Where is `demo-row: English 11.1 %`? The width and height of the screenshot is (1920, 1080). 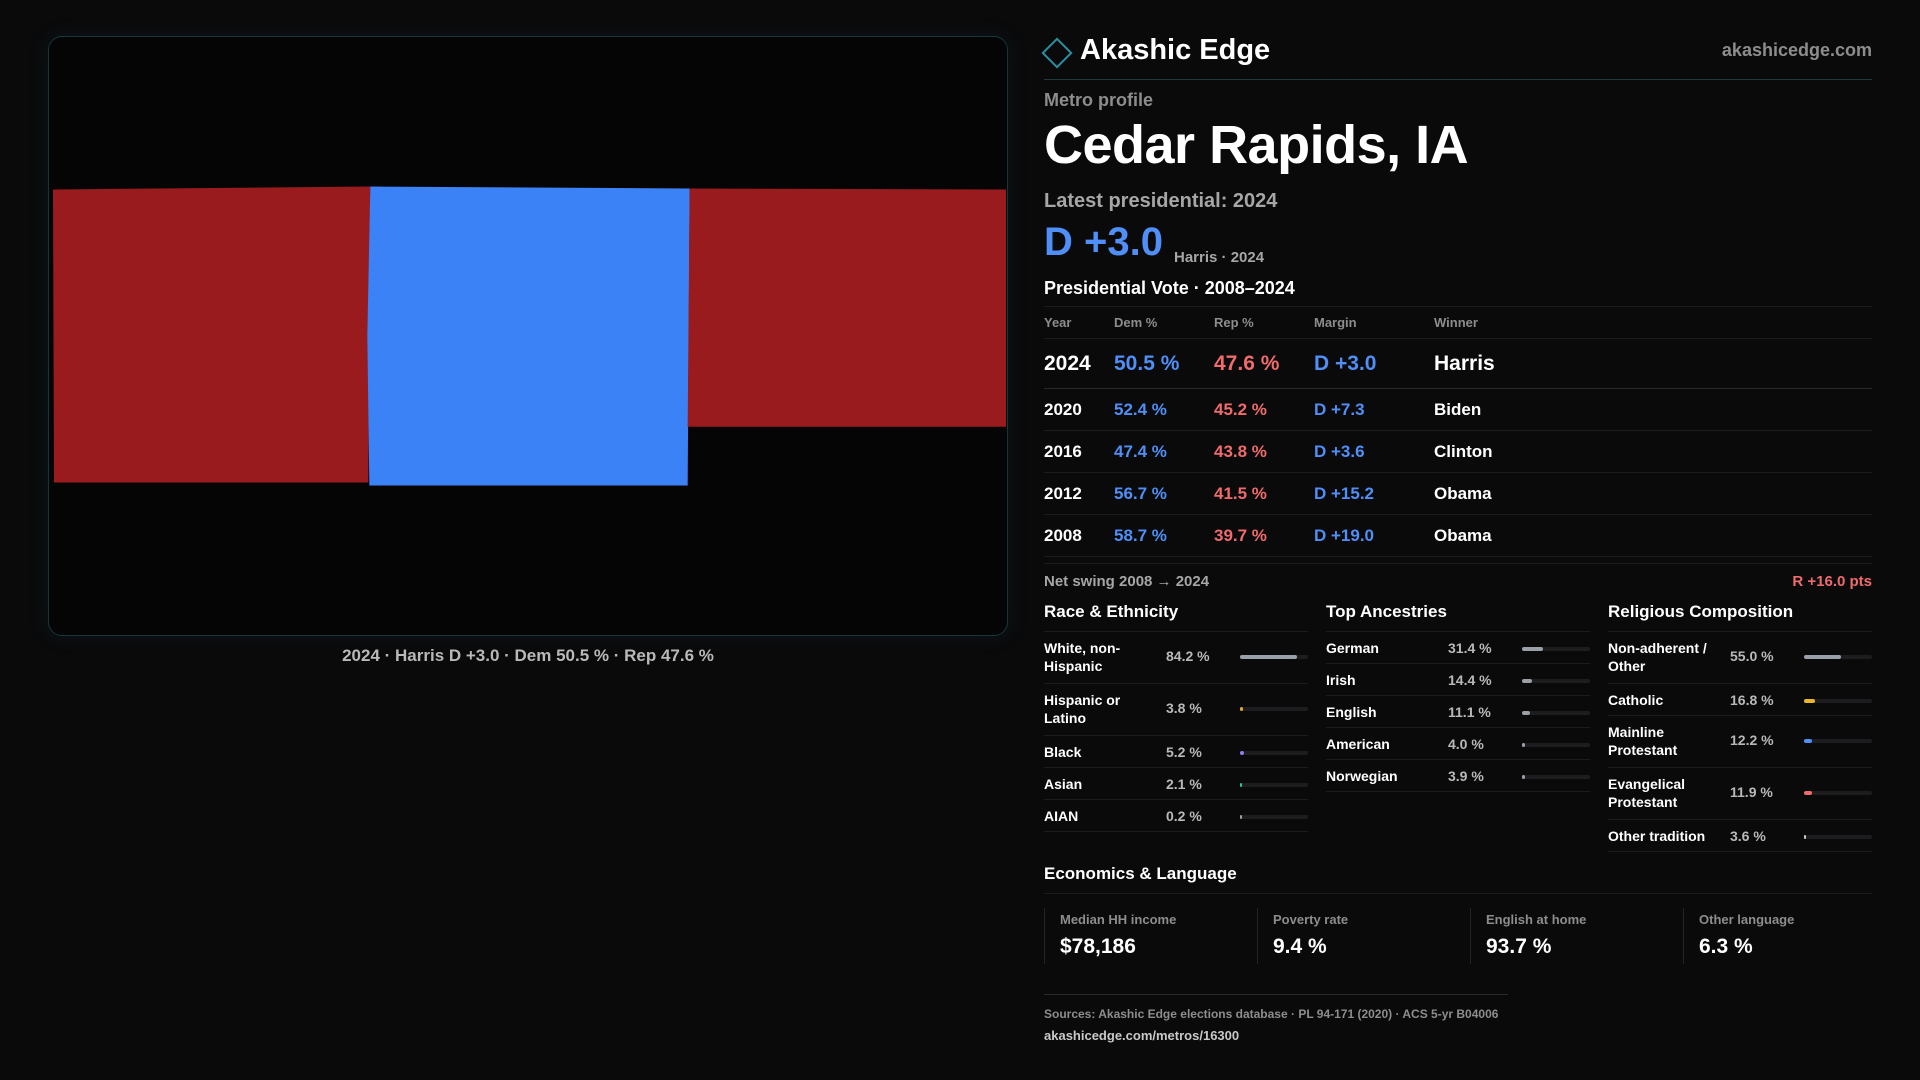 demo-row: English 11.1 % is located at coordinates (1458, 712).